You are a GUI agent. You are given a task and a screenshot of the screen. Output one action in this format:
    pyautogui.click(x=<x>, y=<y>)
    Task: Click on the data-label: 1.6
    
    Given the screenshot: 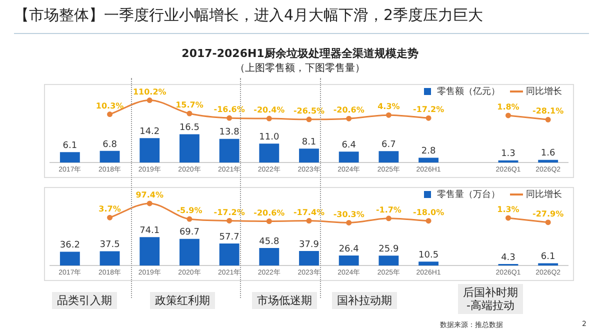 What is the action you would take?
    pyautogui.click(x=548, y=153)
    